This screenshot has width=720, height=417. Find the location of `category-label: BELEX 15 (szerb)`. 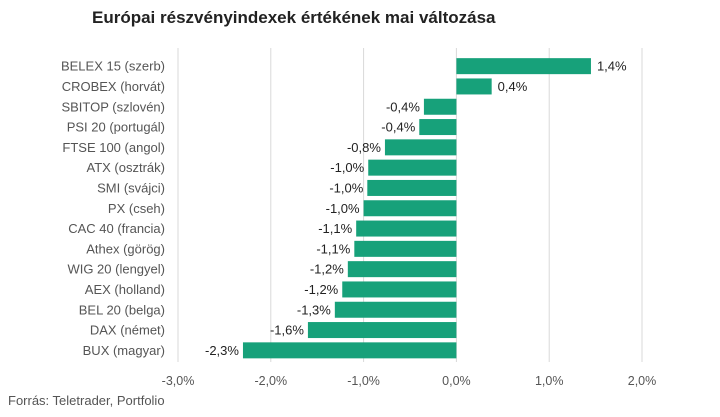

category-label: BELEX 15 (szerb) is located at coordinates (113, 66).